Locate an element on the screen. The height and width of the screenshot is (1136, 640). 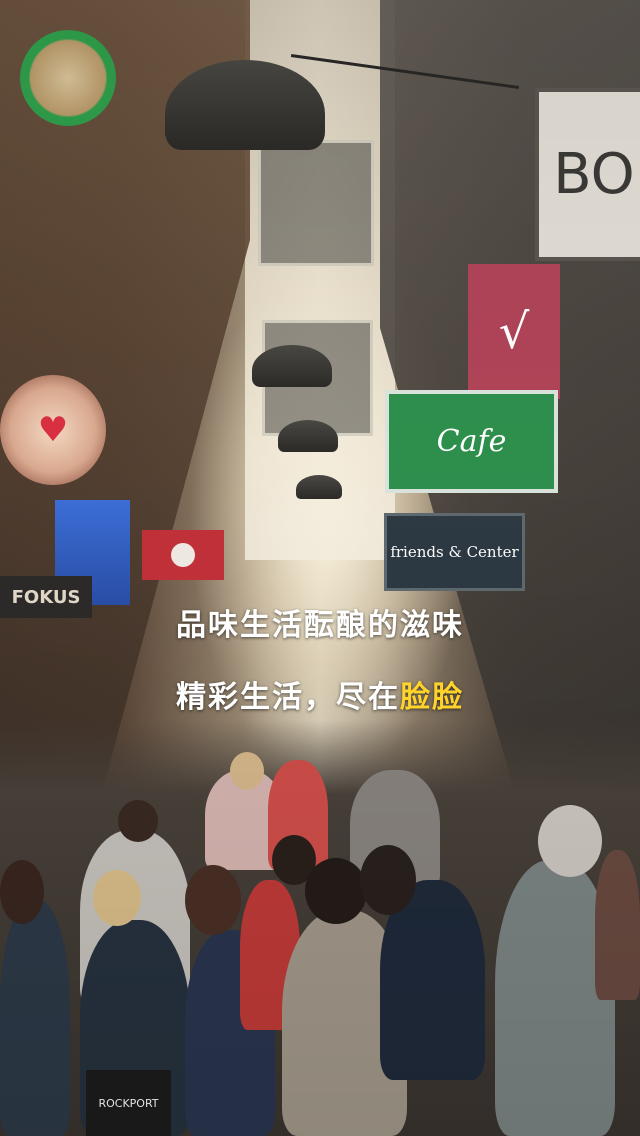
sign-friends-text: friends & Center is located at coordinates (454, 552).